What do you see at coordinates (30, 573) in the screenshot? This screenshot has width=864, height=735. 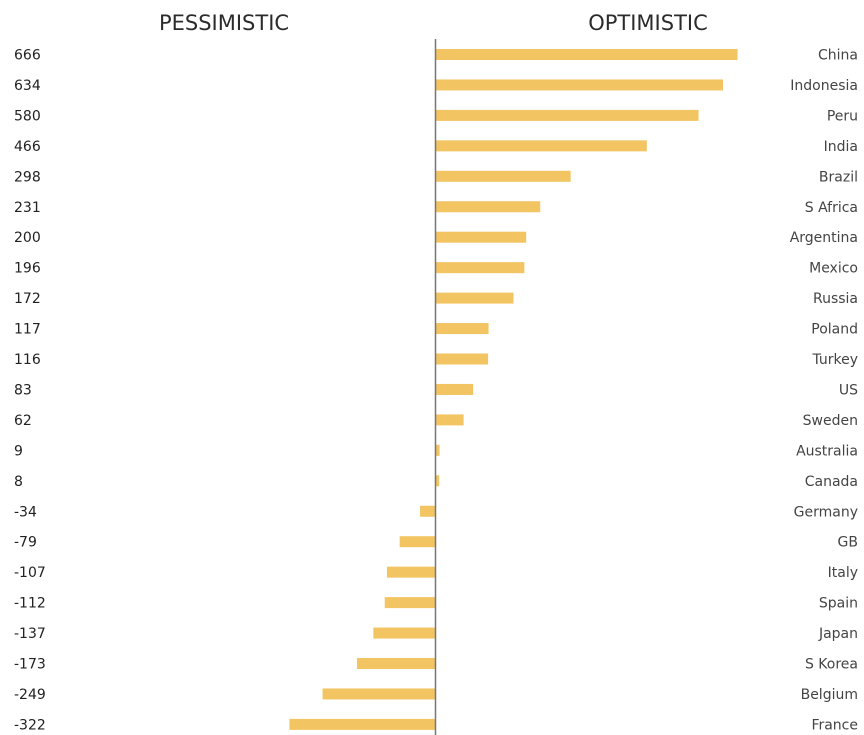 I see `value-label-italy: -107` at bounding box center [30, 573].